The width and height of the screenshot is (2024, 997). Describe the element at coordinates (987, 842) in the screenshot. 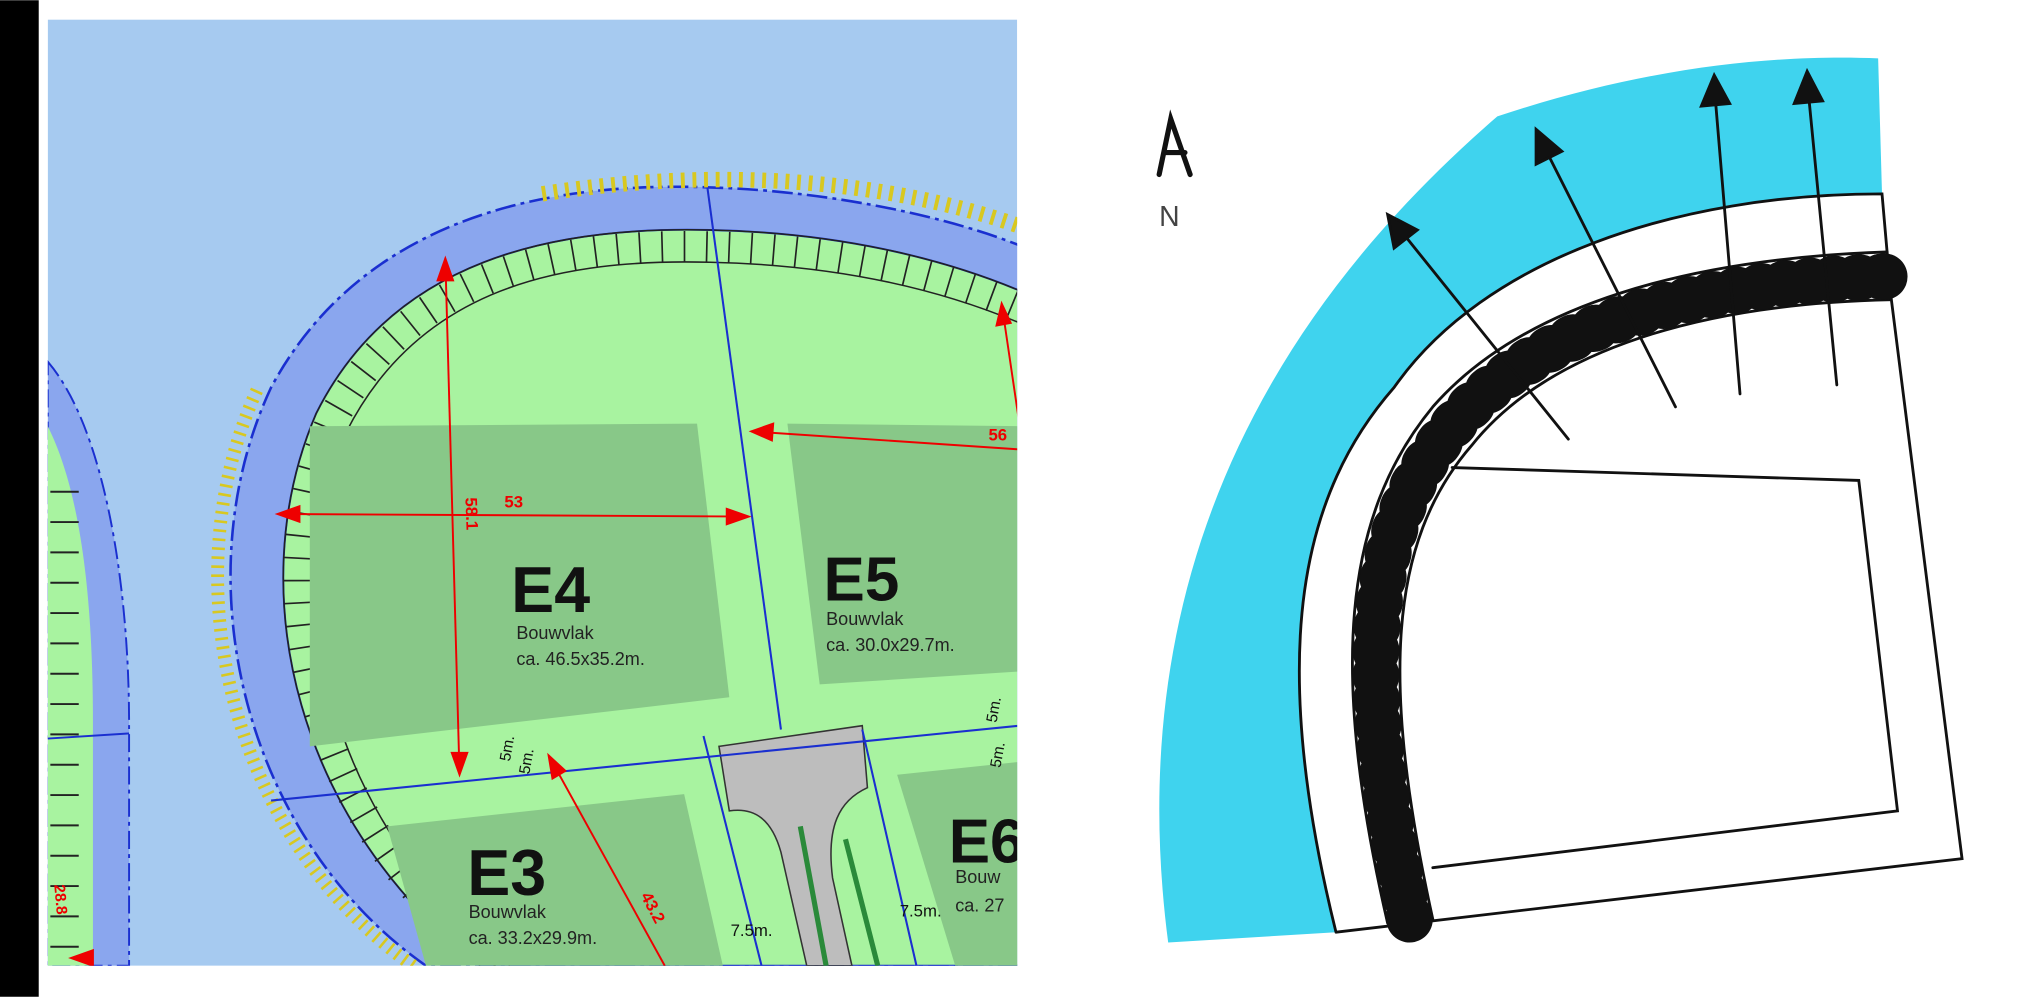

I see `lot-label: E6` at that location.